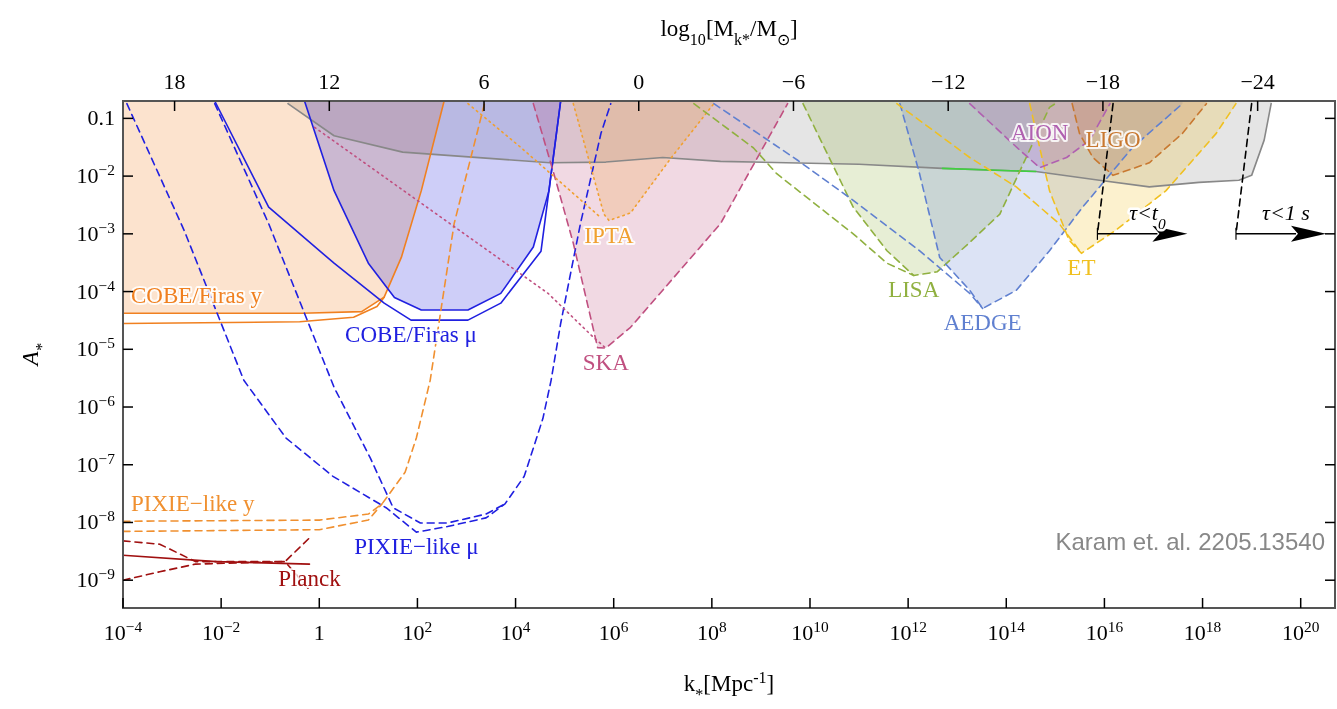  I want to click on x-tick-label: 10$^{20}$, so click(1301, 631).